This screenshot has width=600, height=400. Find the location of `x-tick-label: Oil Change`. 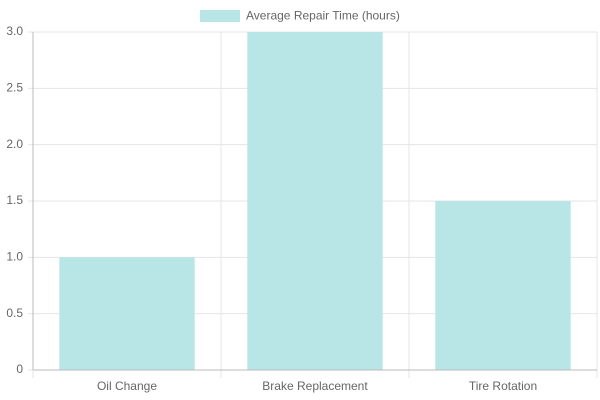

x-tick-label: Oil Change is located at coordinates (127, 386).